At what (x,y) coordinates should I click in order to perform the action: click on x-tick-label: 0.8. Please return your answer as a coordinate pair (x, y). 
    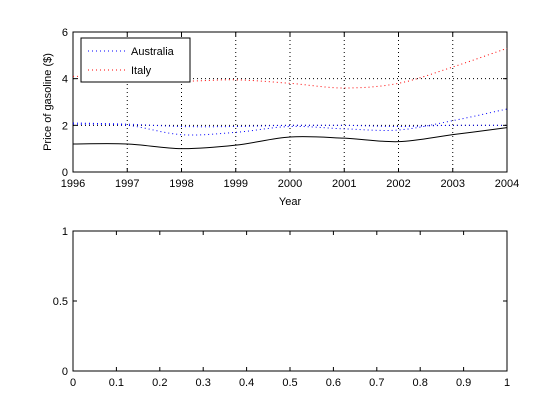
    Looking at the image, I should click on (420, 383).